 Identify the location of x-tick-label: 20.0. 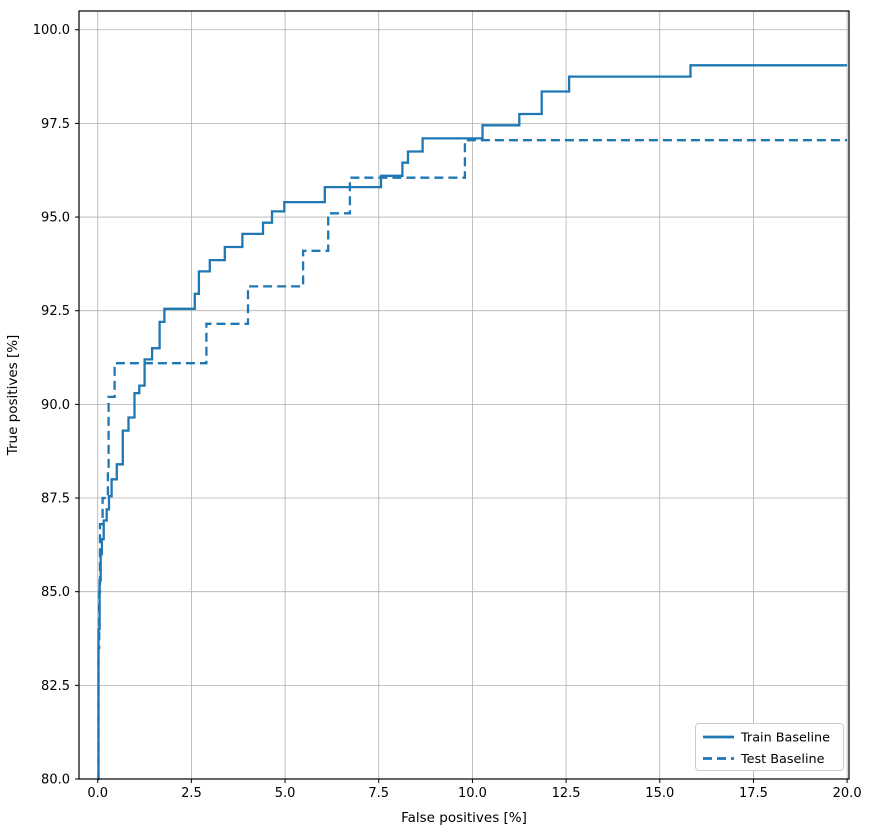
(847, 793).